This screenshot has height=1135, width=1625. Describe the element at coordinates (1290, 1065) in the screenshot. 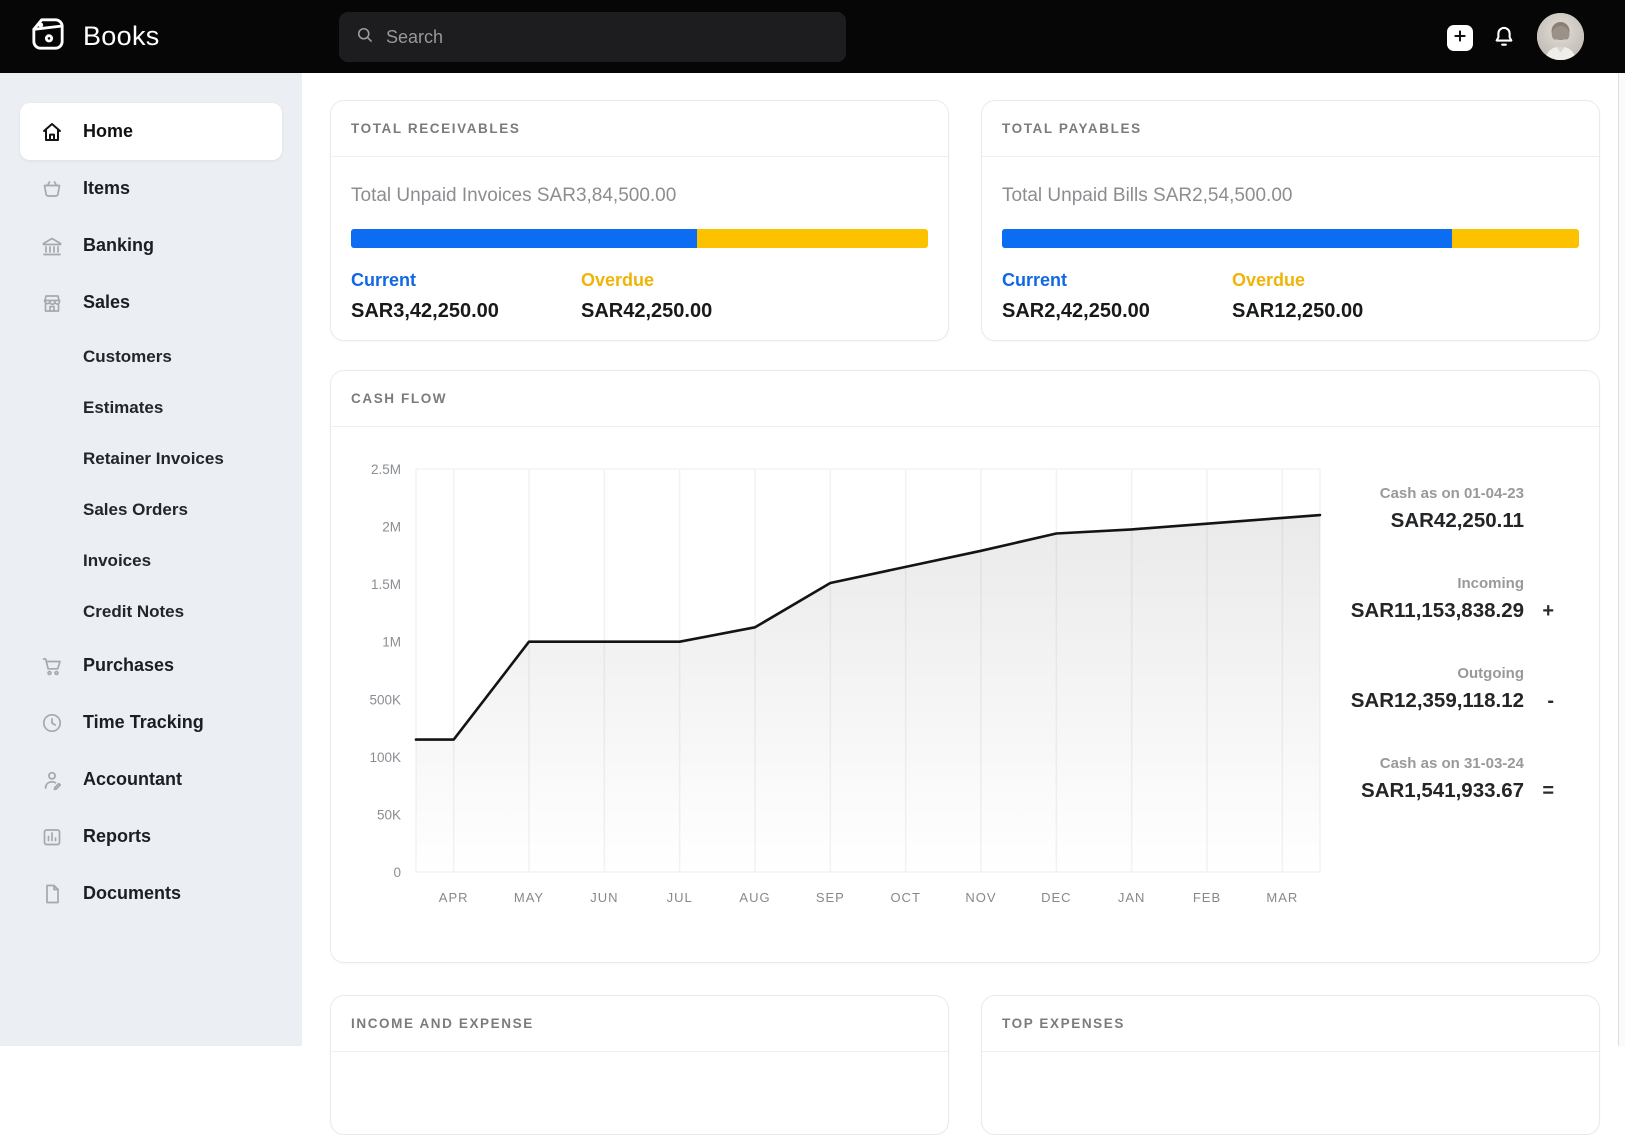

I see `top-expenses-card: TOP EXPENSES` at that location.